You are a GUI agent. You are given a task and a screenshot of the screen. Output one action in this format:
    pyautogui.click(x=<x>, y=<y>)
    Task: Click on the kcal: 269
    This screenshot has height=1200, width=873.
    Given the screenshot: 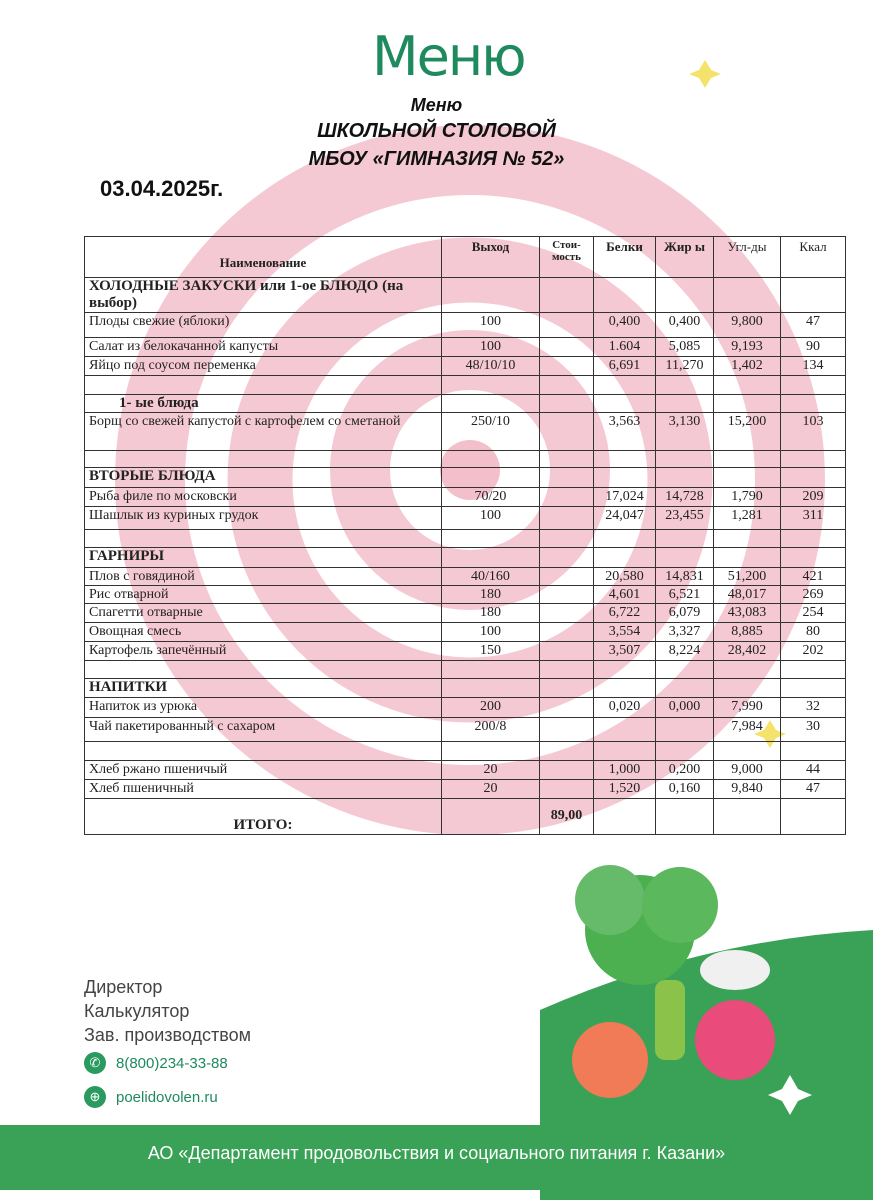 What is the action you would take?
    pyautogui.click(x=813, y=594)
    